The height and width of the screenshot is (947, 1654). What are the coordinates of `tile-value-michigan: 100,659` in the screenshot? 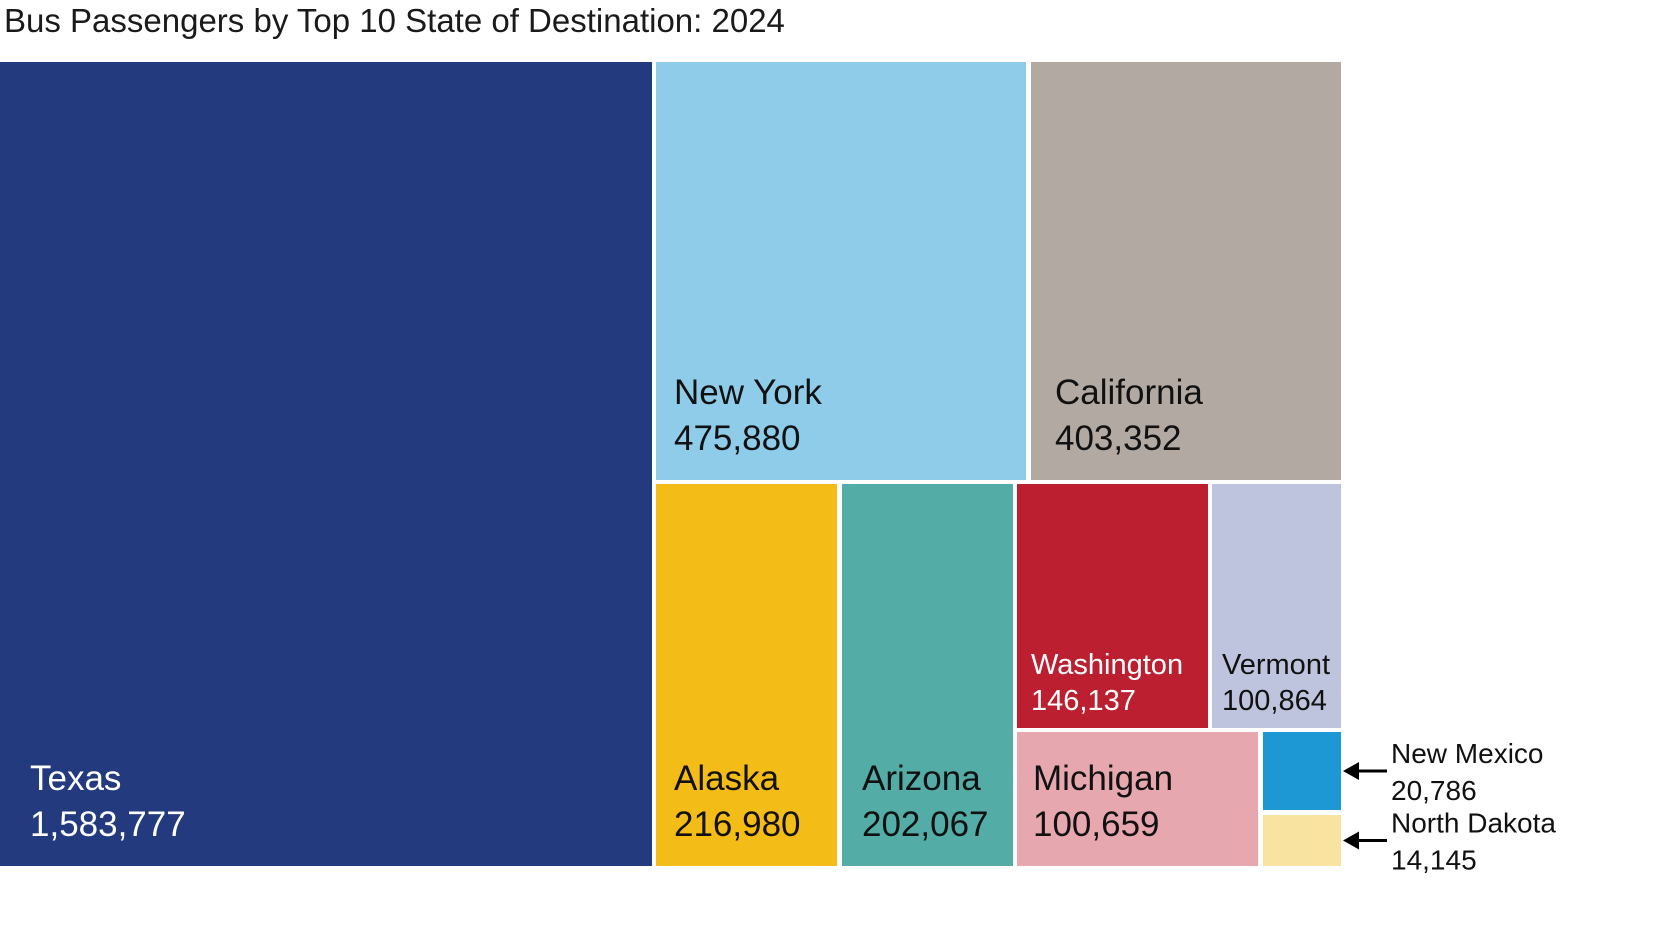 It's located at (1096, 824).